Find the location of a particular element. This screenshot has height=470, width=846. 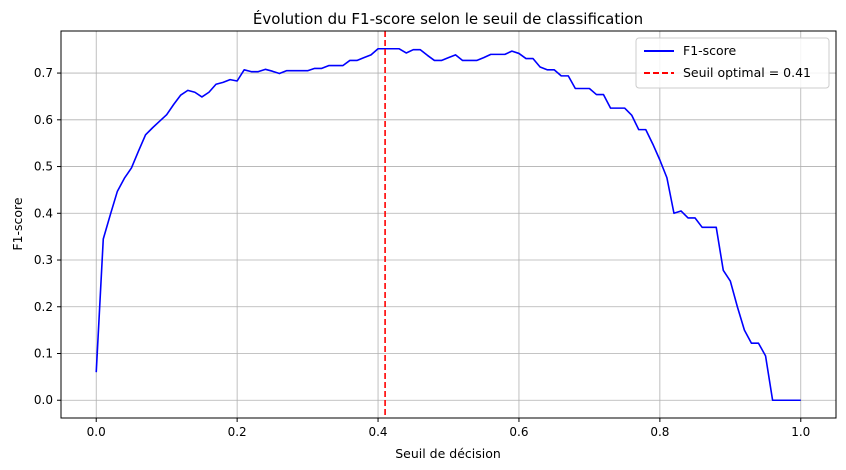

y-tick-label: 0.0 is located at coordinates (43, 400).